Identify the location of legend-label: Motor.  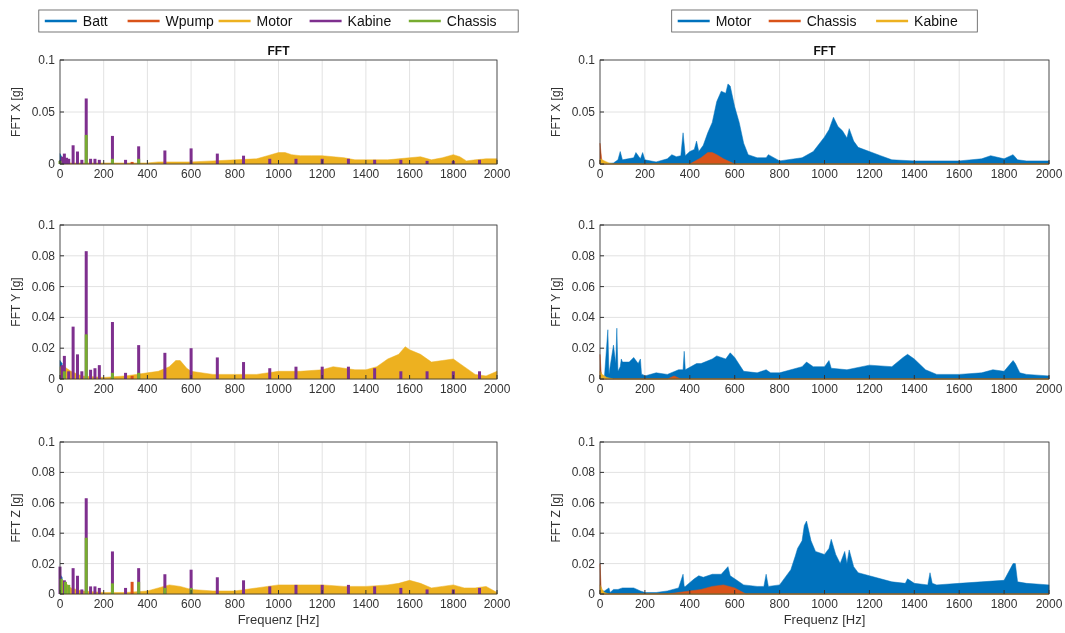
(274, 21).